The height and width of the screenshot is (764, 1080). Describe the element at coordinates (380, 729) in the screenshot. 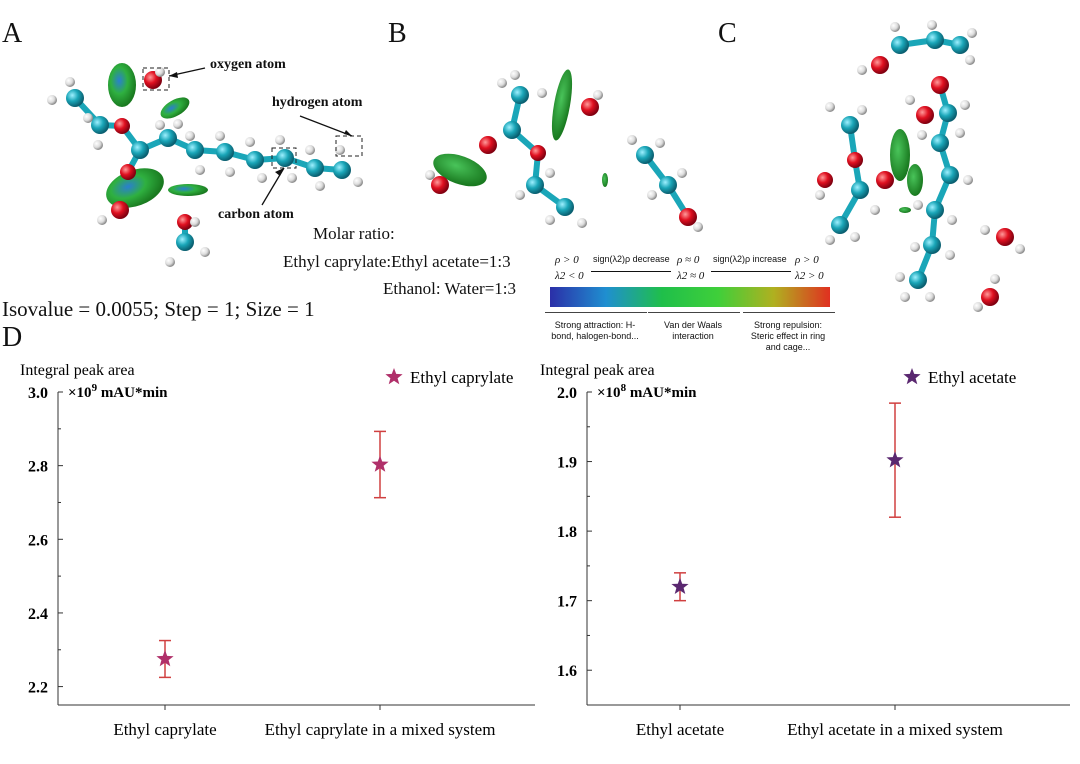

I see `x-tick-label: Ethyl caprylate in a mixed system` at that location.